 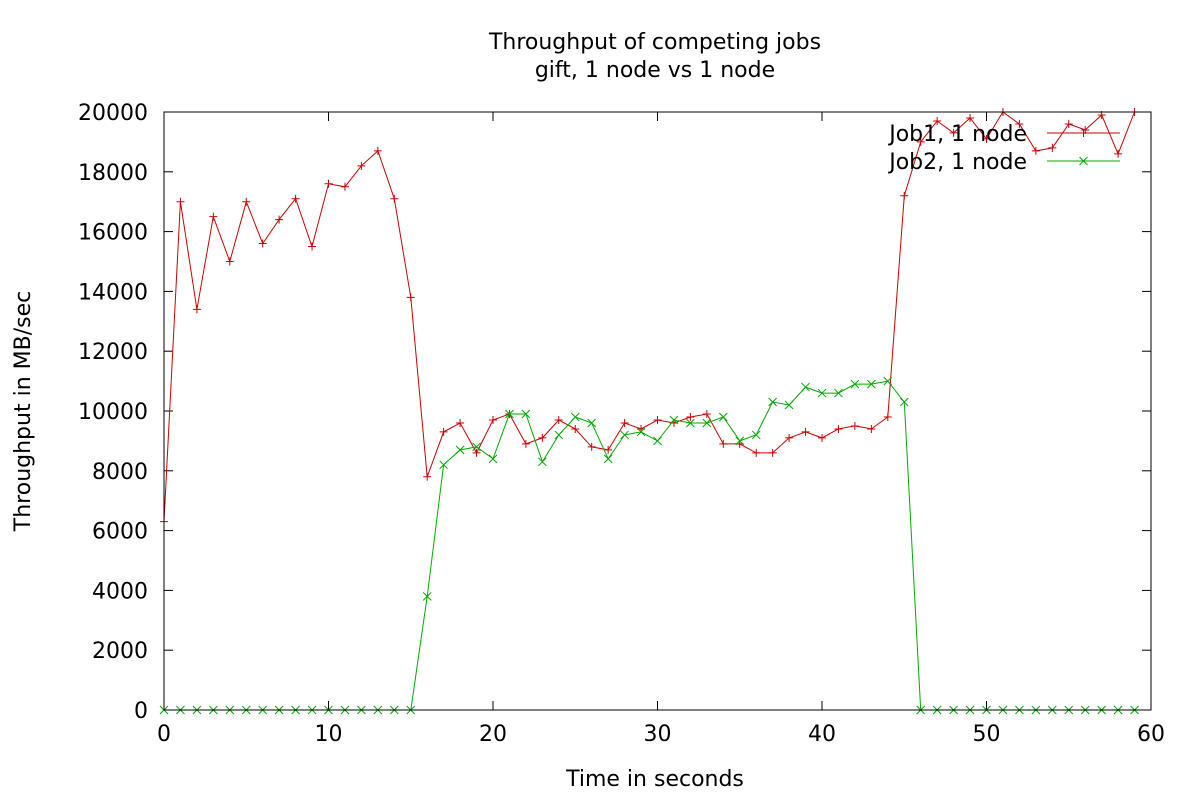 What do you see at coordinates (957, 162) in the screenshot?
I see `legend-label-job2: Job2, 1 node` at bounding box center [957, 162].